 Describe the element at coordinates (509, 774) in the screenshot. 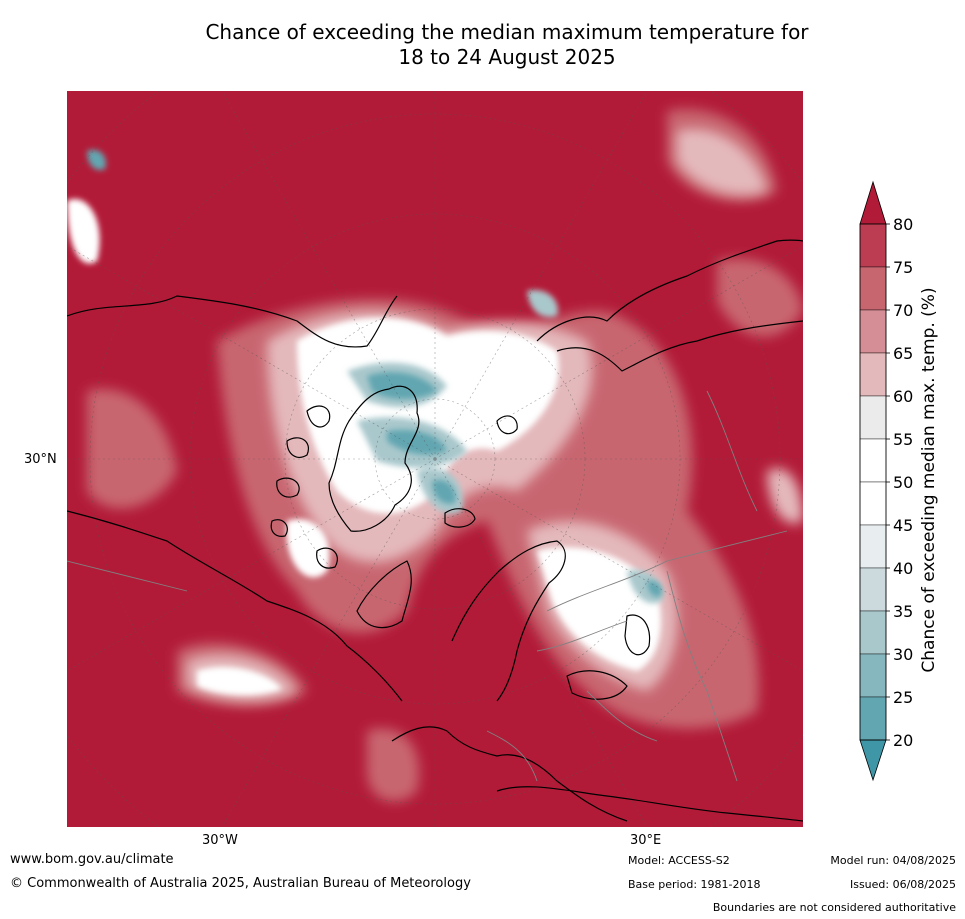

I see `europe-coast` at that location.